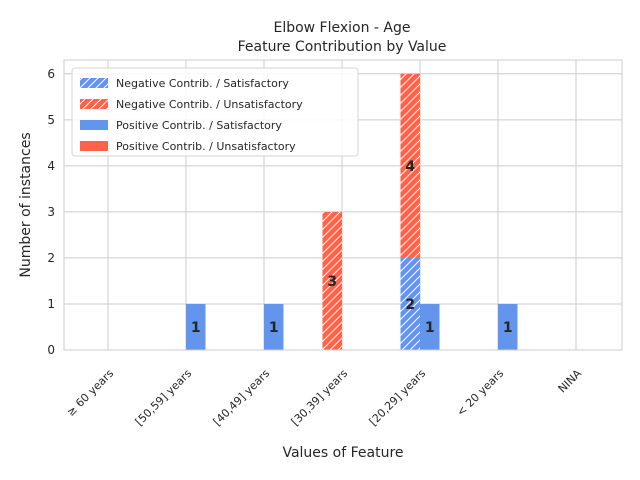  I want to click on y-tick-label: 0, so click(51, 350).